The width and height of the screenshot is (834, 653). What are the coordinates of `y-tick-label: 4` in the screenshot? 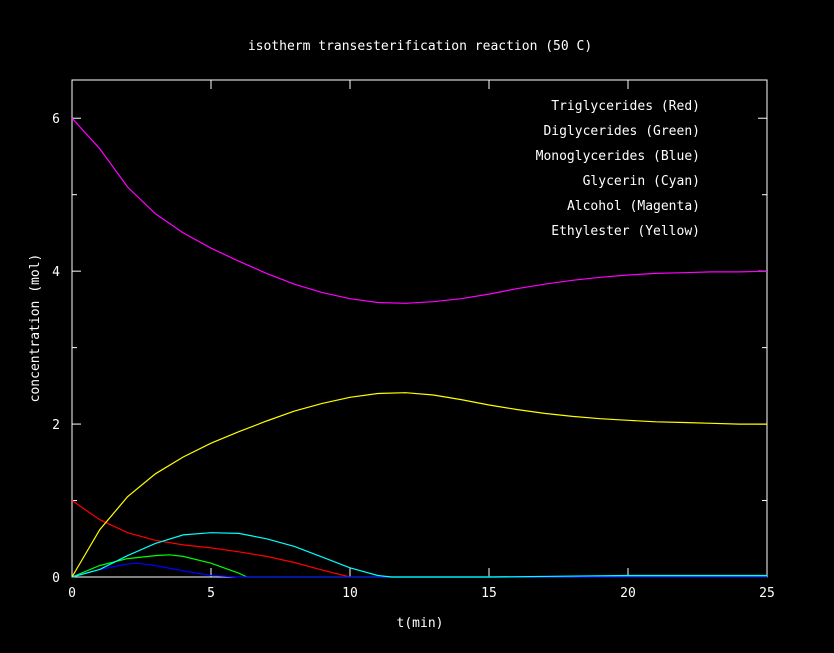 It's located at (56, 272).